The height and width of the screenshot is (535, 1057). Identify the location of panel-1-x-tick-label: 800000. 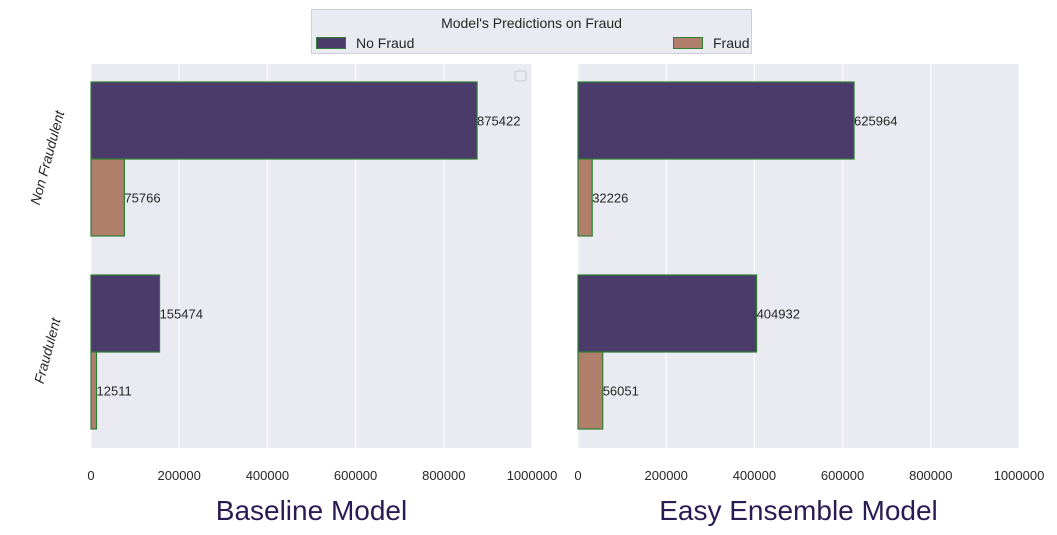
(443, 475).